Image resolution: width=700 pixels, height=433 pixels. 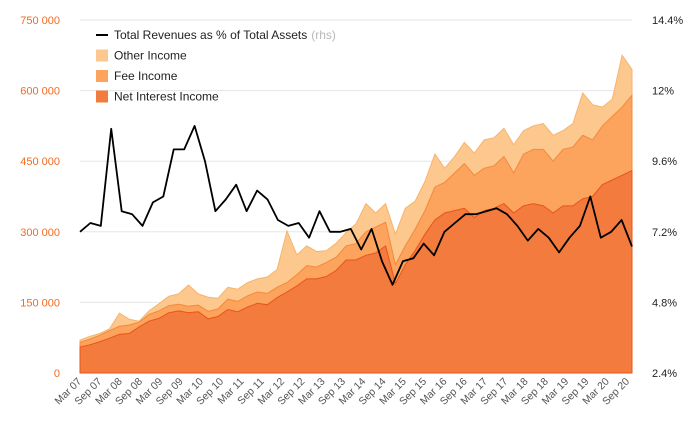 I want to click on left-tick-label: 150 000, so click(x=40, y=303).